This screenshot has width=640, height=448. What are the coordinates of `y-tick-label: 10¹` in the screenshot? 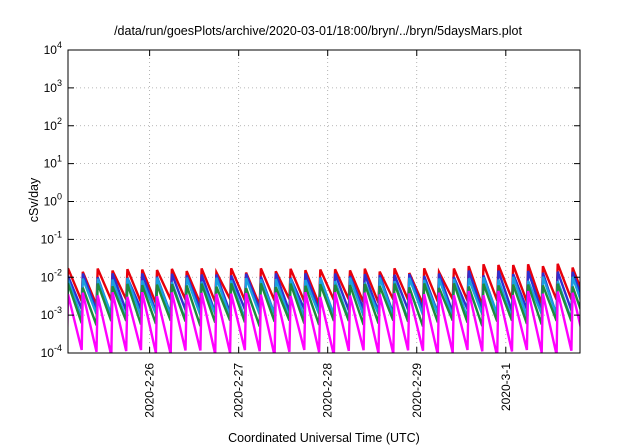 It's located at (53, 162).